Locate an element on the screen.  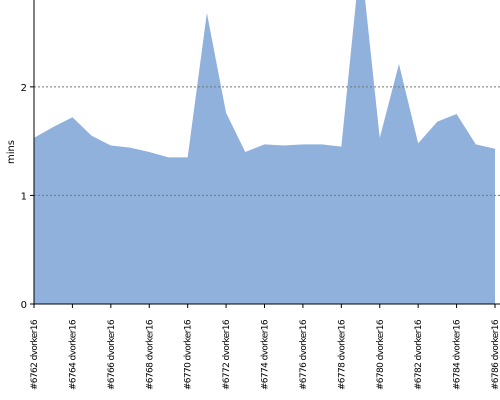
x-tick-label: #6786 dvorker16 is located at coordinates (495, 354).